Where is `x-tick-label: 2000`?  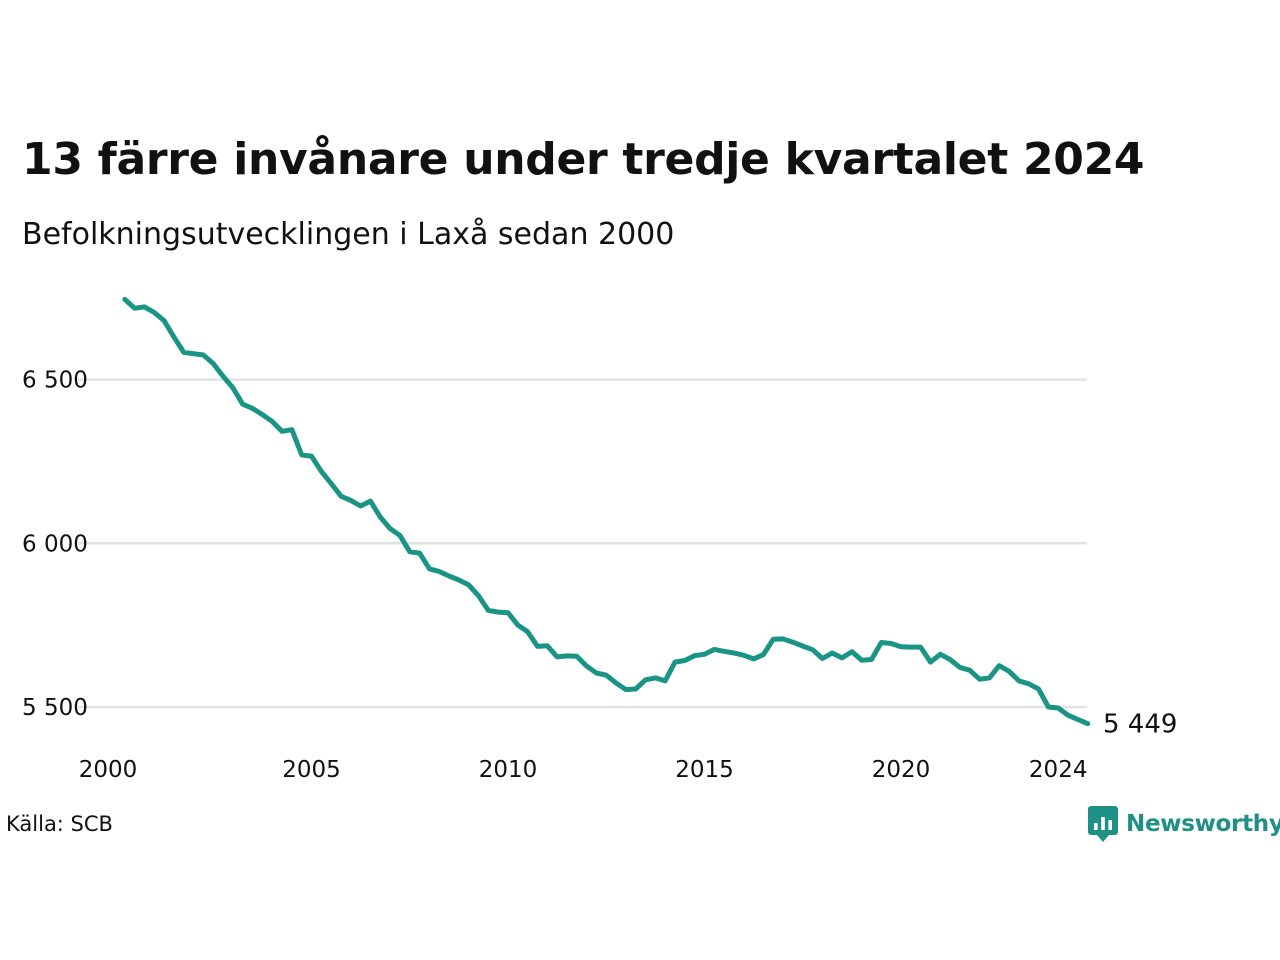
x-tick-label: 2000 is located at coordinates (108, 770).